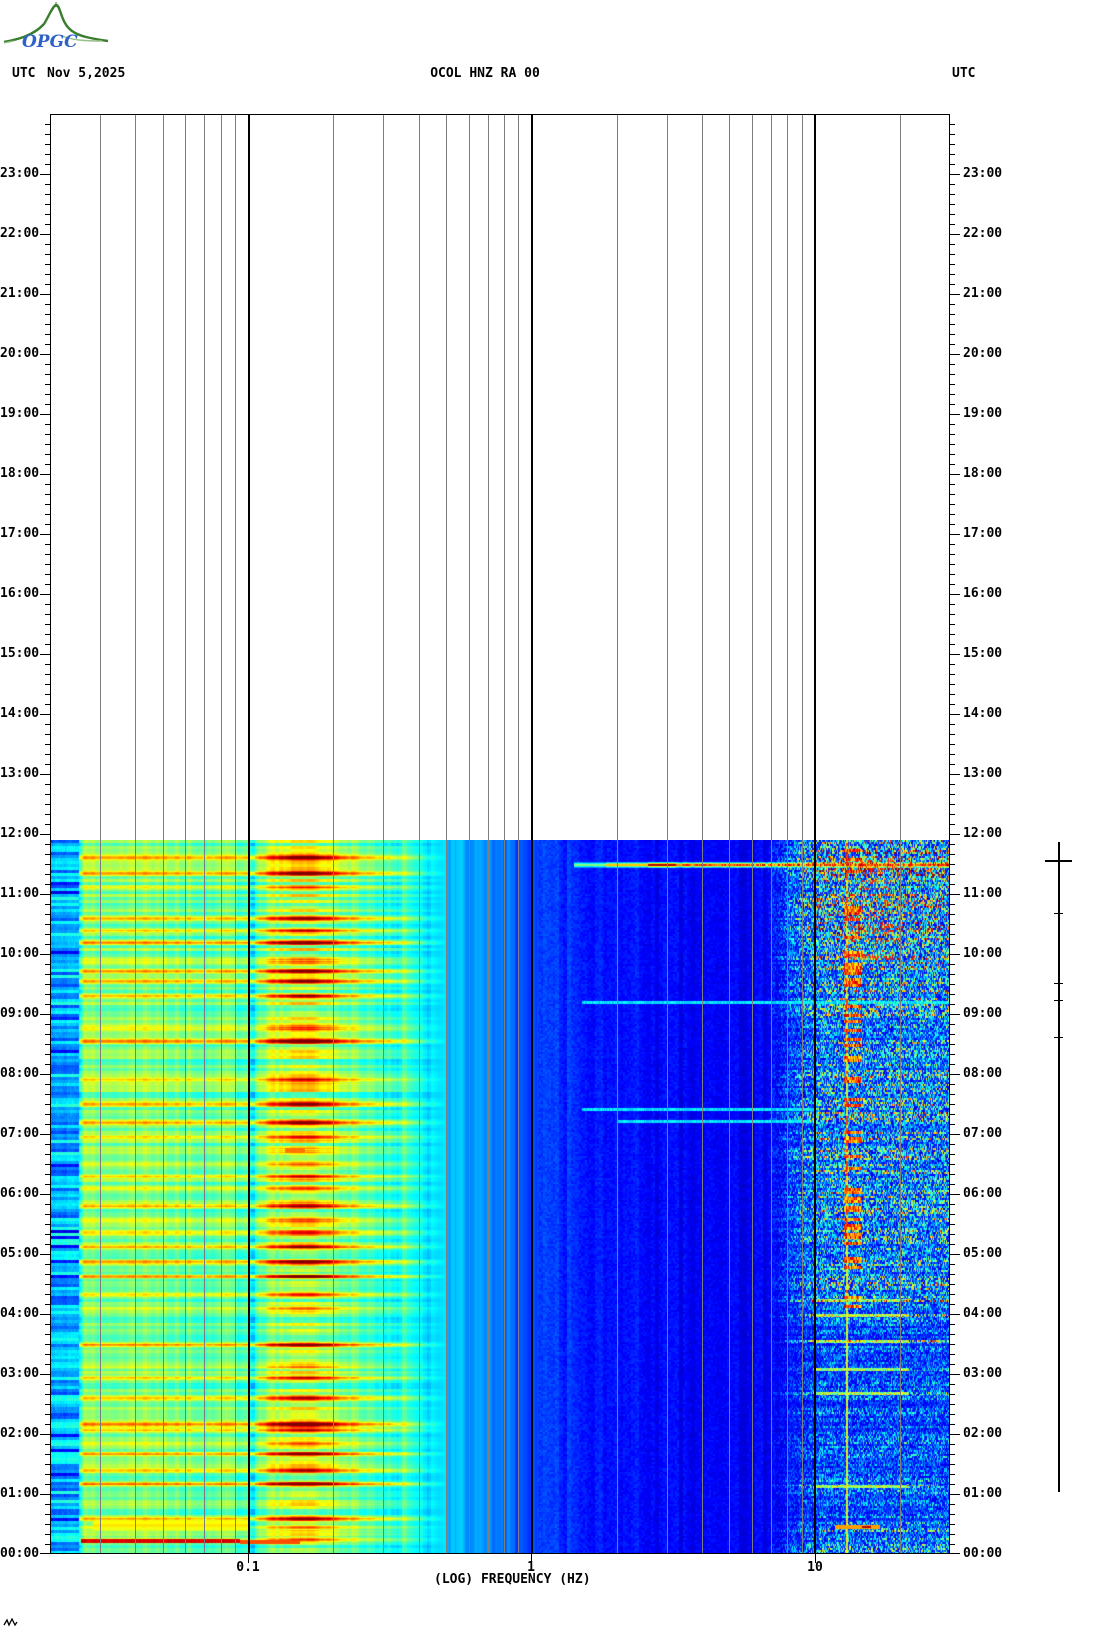  Describe the element at coordinates (983, 413) in the screenshot. I see `hour-label-right-19:00: 19:00` at that location.